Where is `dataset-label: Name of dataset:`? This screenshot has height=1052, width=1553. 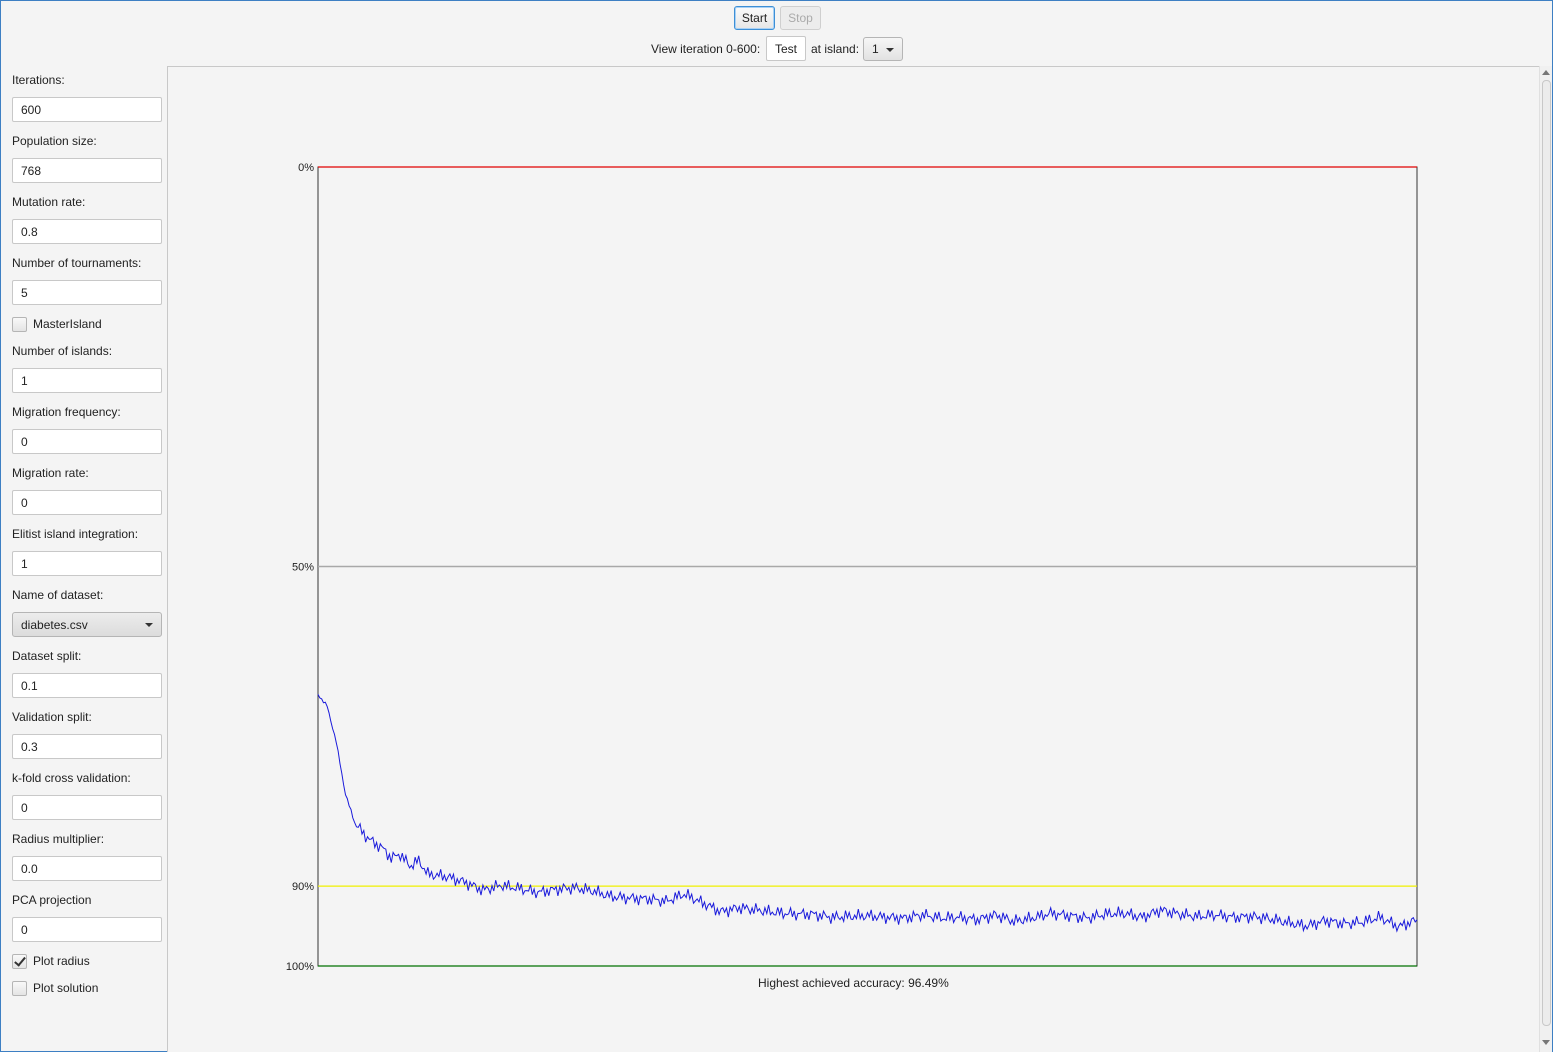 dataset-label: Name of dataset: is located at coordinates (58, 595).